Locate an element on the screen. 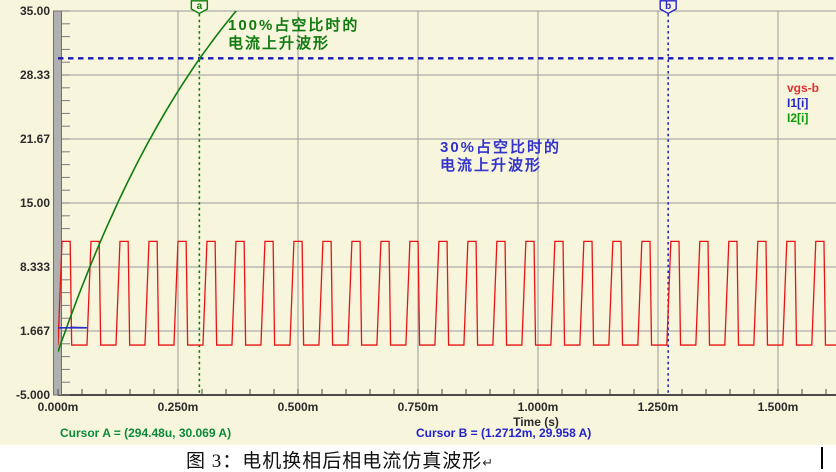 This screenshot has height=472, width=836. annotation-30-duty-line1: 30%占空比时的 is located at coordinates (501, 147).